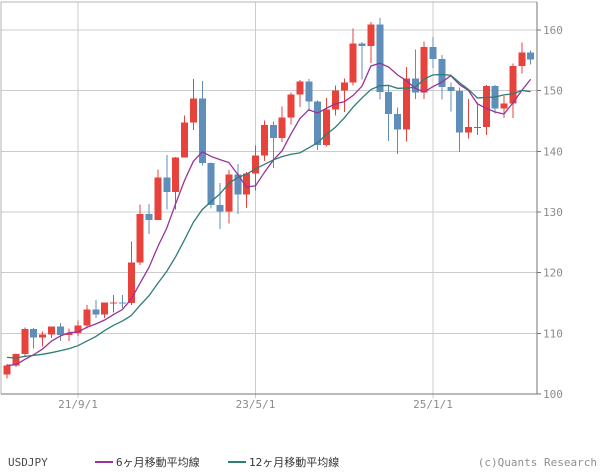 The height and width of the screenshot is (475, 600). Describe the element at coordinates (433, 404) in the screenshot. I see `x-axis-tick-label: 25/1/1` at that location.